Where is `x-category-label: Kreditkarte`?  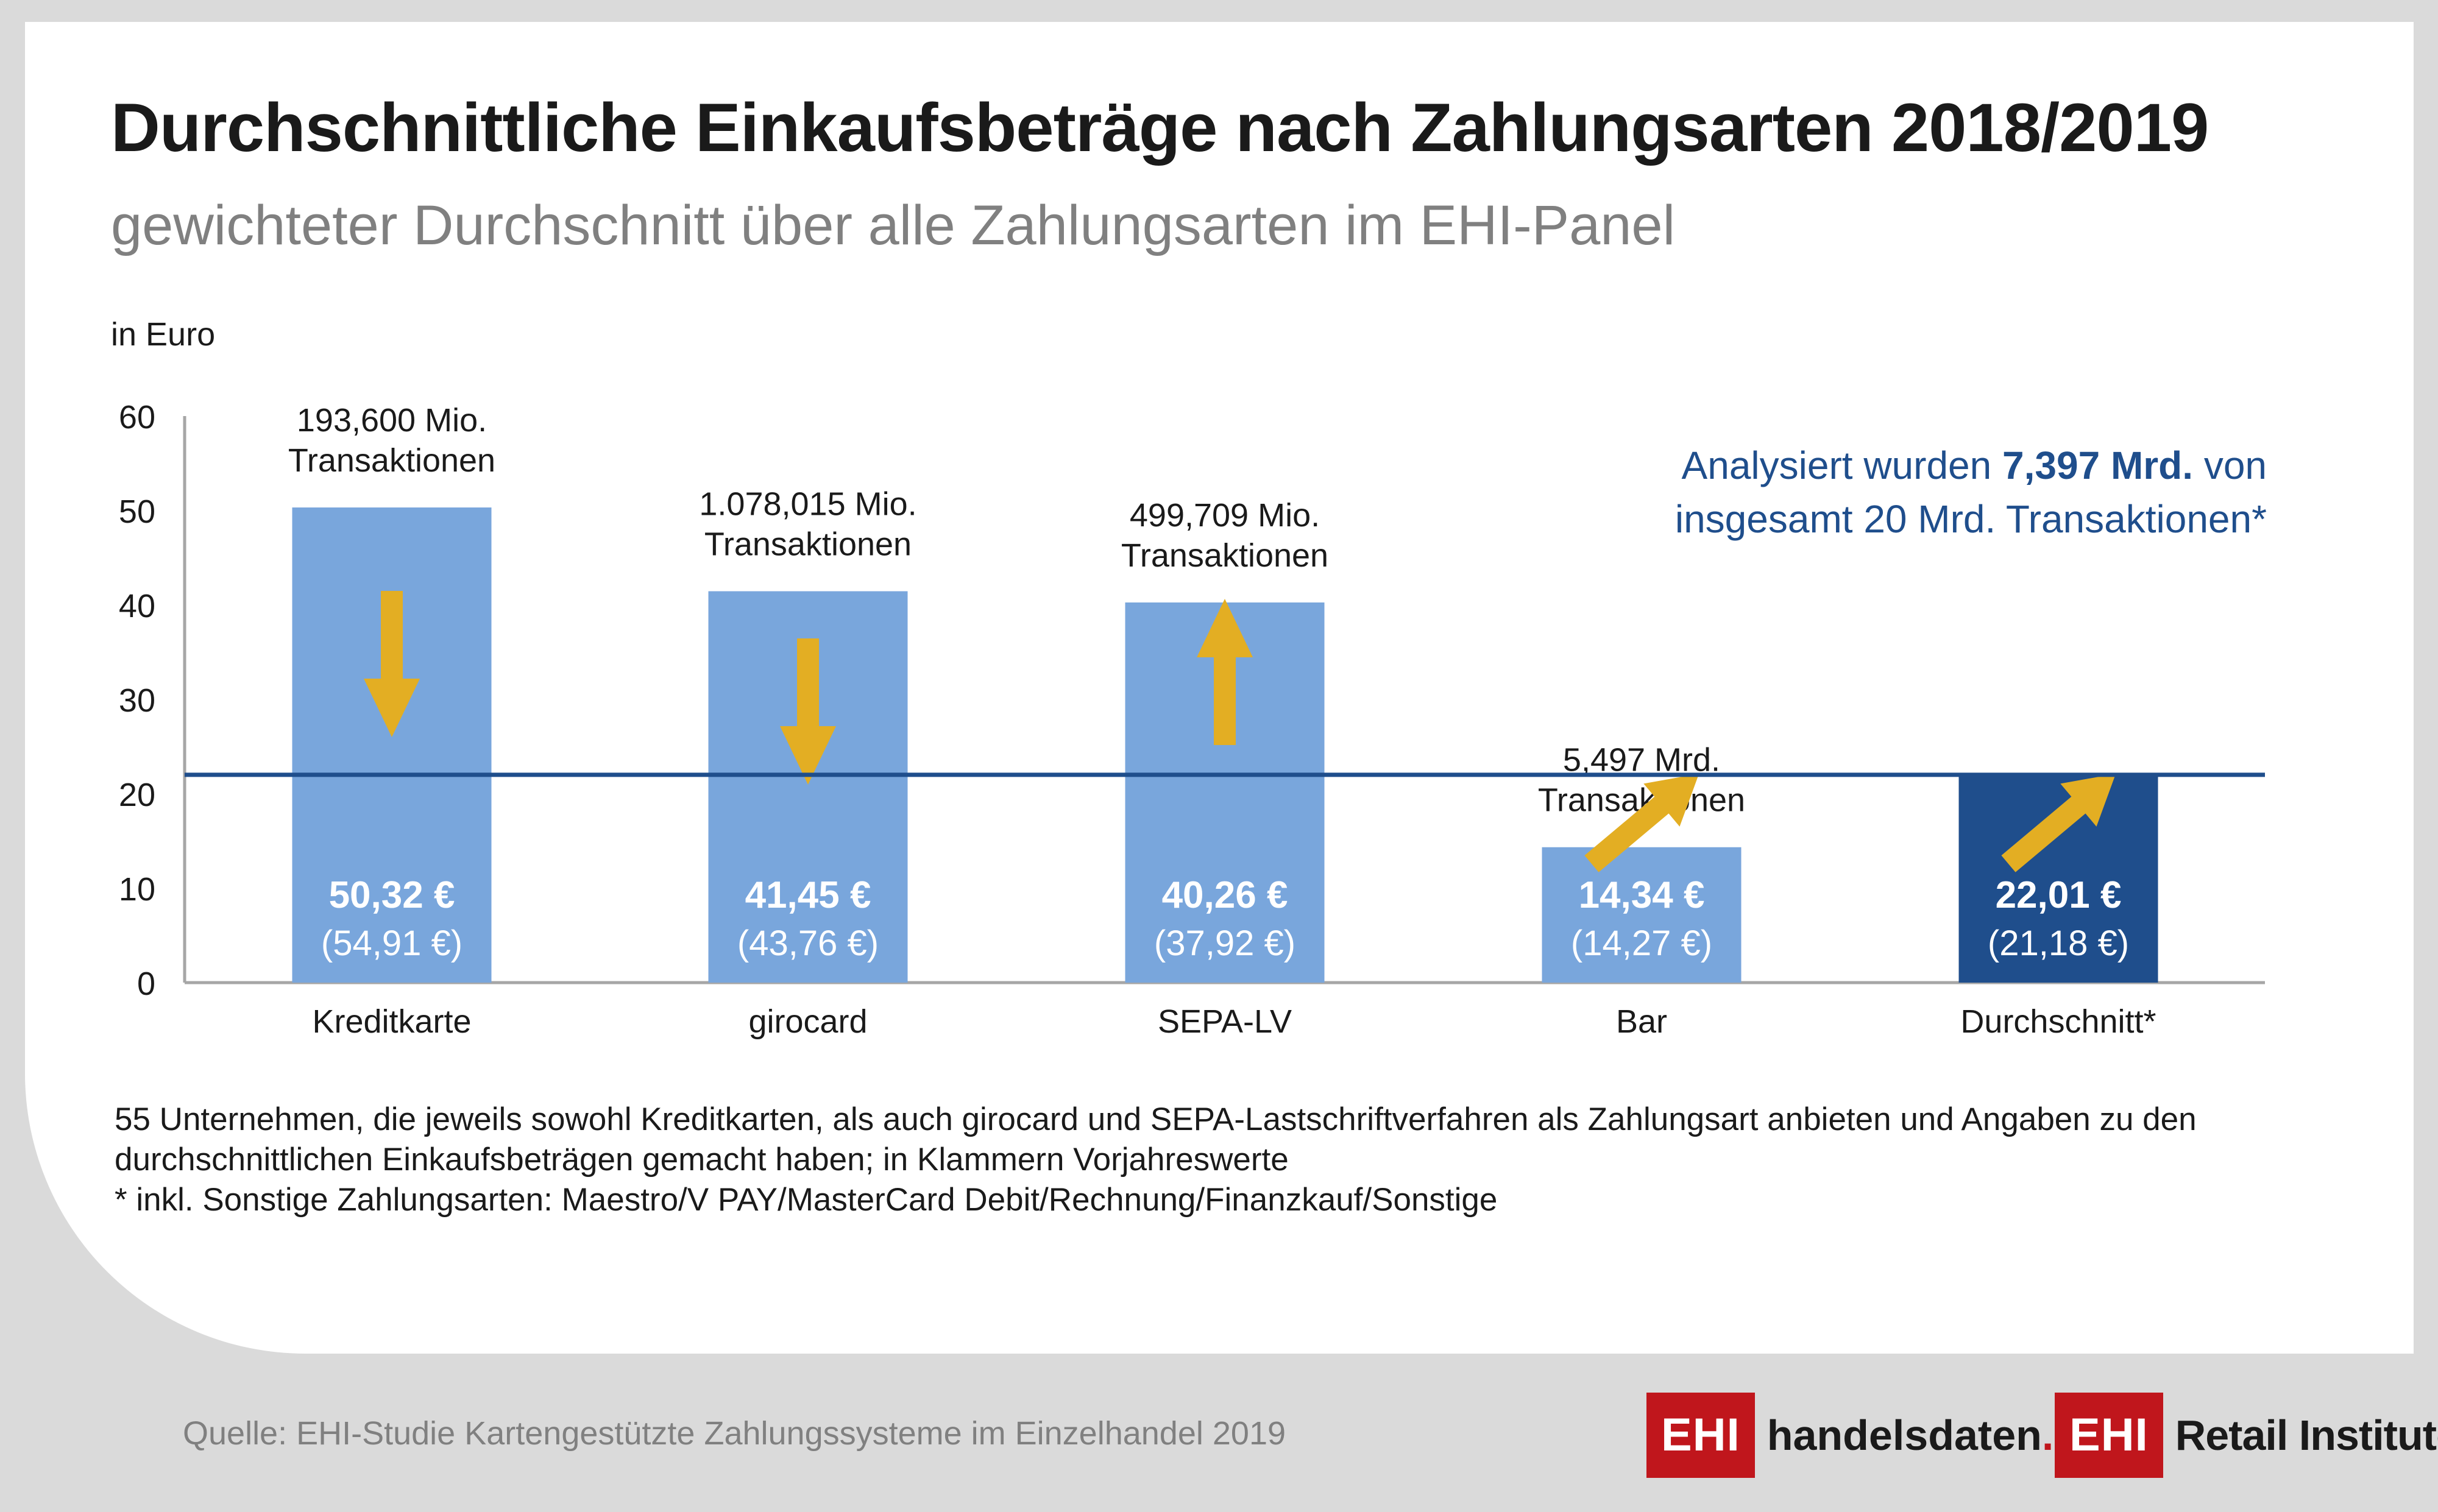
x-category-label: Kreditkarte is located at coordinates (391, 1021).